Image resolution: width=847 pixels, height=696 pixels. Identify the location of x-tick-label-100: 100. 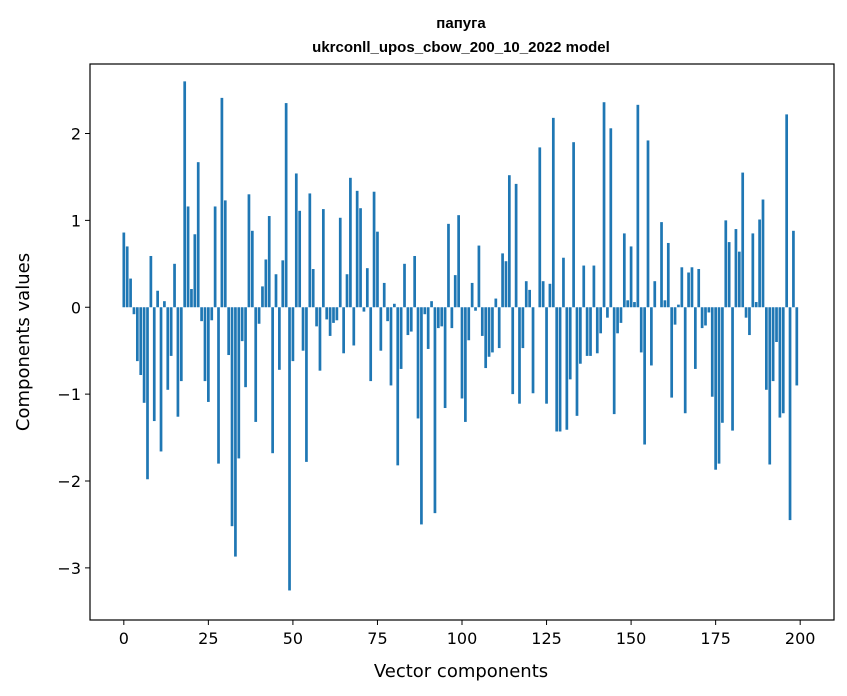
(462, 638).